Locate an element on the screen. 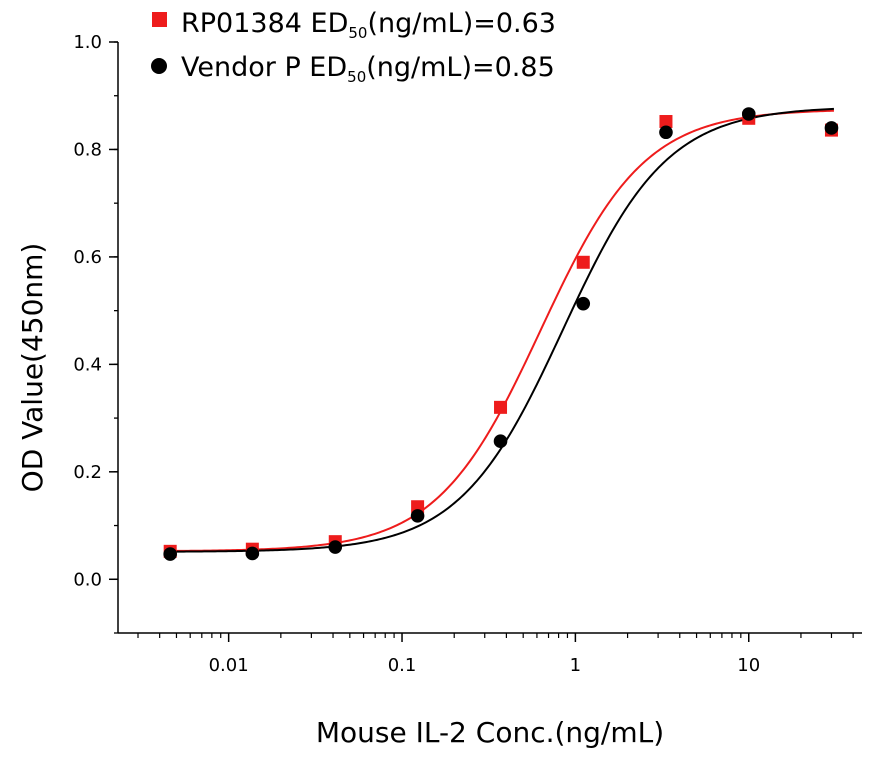 This screenshot has width=869, height=763. legend-label-tail: (ng/mL)=0.85 is located at coordinates (460, 67).